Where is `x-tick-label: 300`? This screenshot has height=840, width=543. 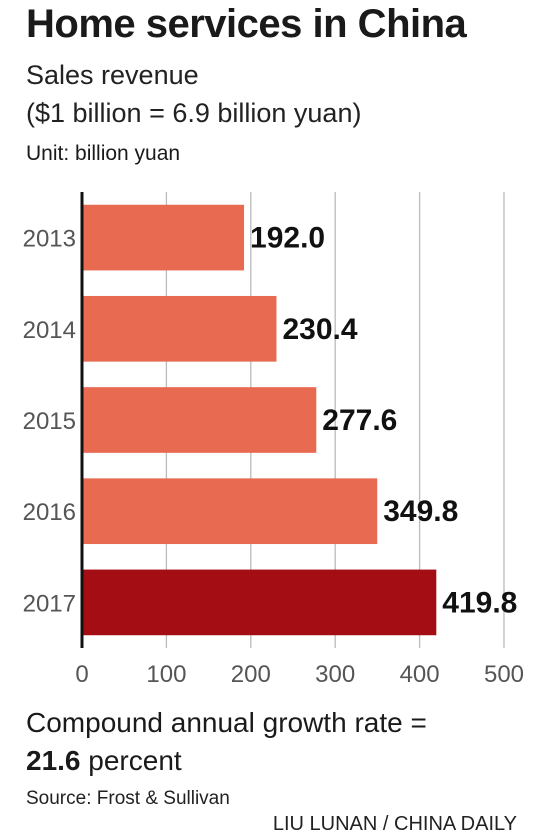
x-tick-label: 300 is located at coordinates (335, 674).